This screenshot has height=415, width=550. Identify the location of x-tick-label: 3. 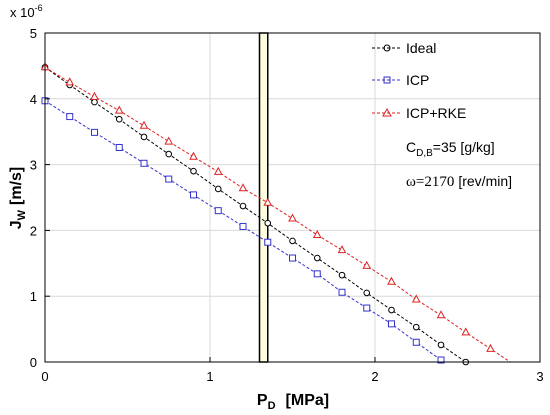
(539, 376).